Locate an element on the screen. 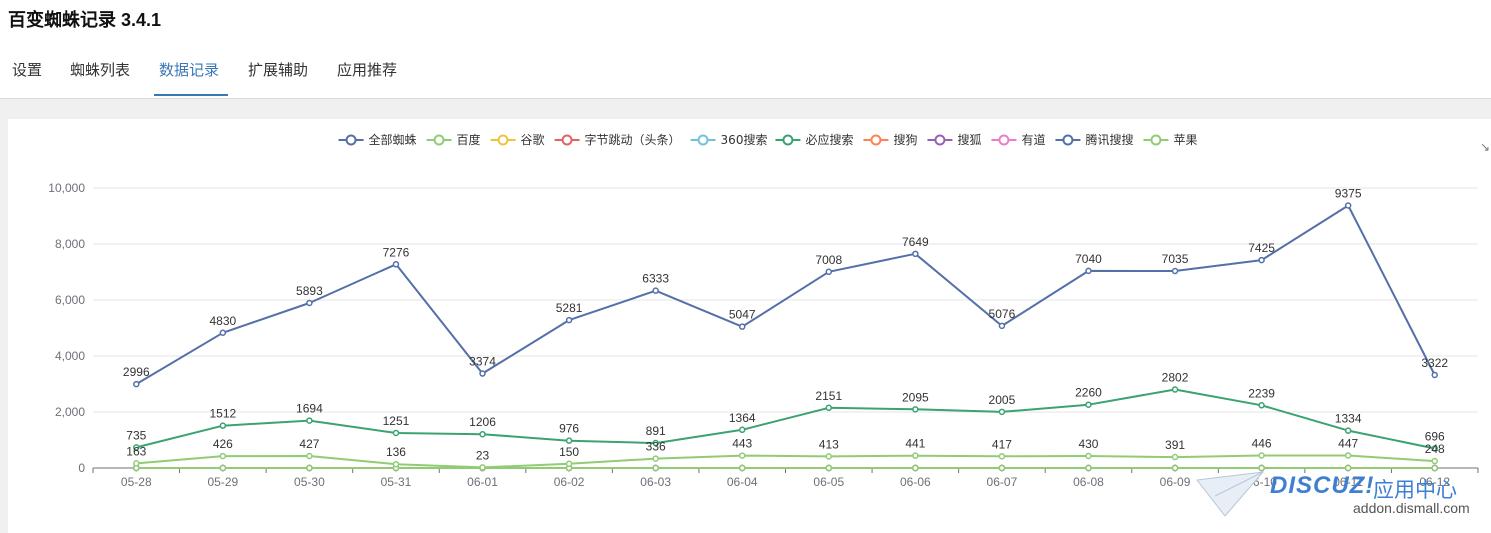 The height and width of the screenshot is (533, 1491). x-tick-label: 06-08 is located at coordinates (1088, 482).